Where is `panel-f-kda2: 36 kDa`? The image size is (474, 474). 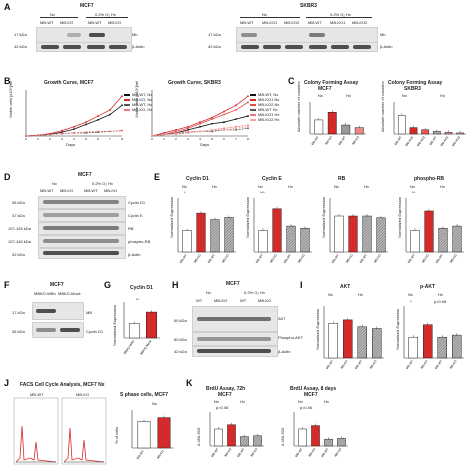 panel-f-kda2: 36 kDa is located at coordinates (18, 331).